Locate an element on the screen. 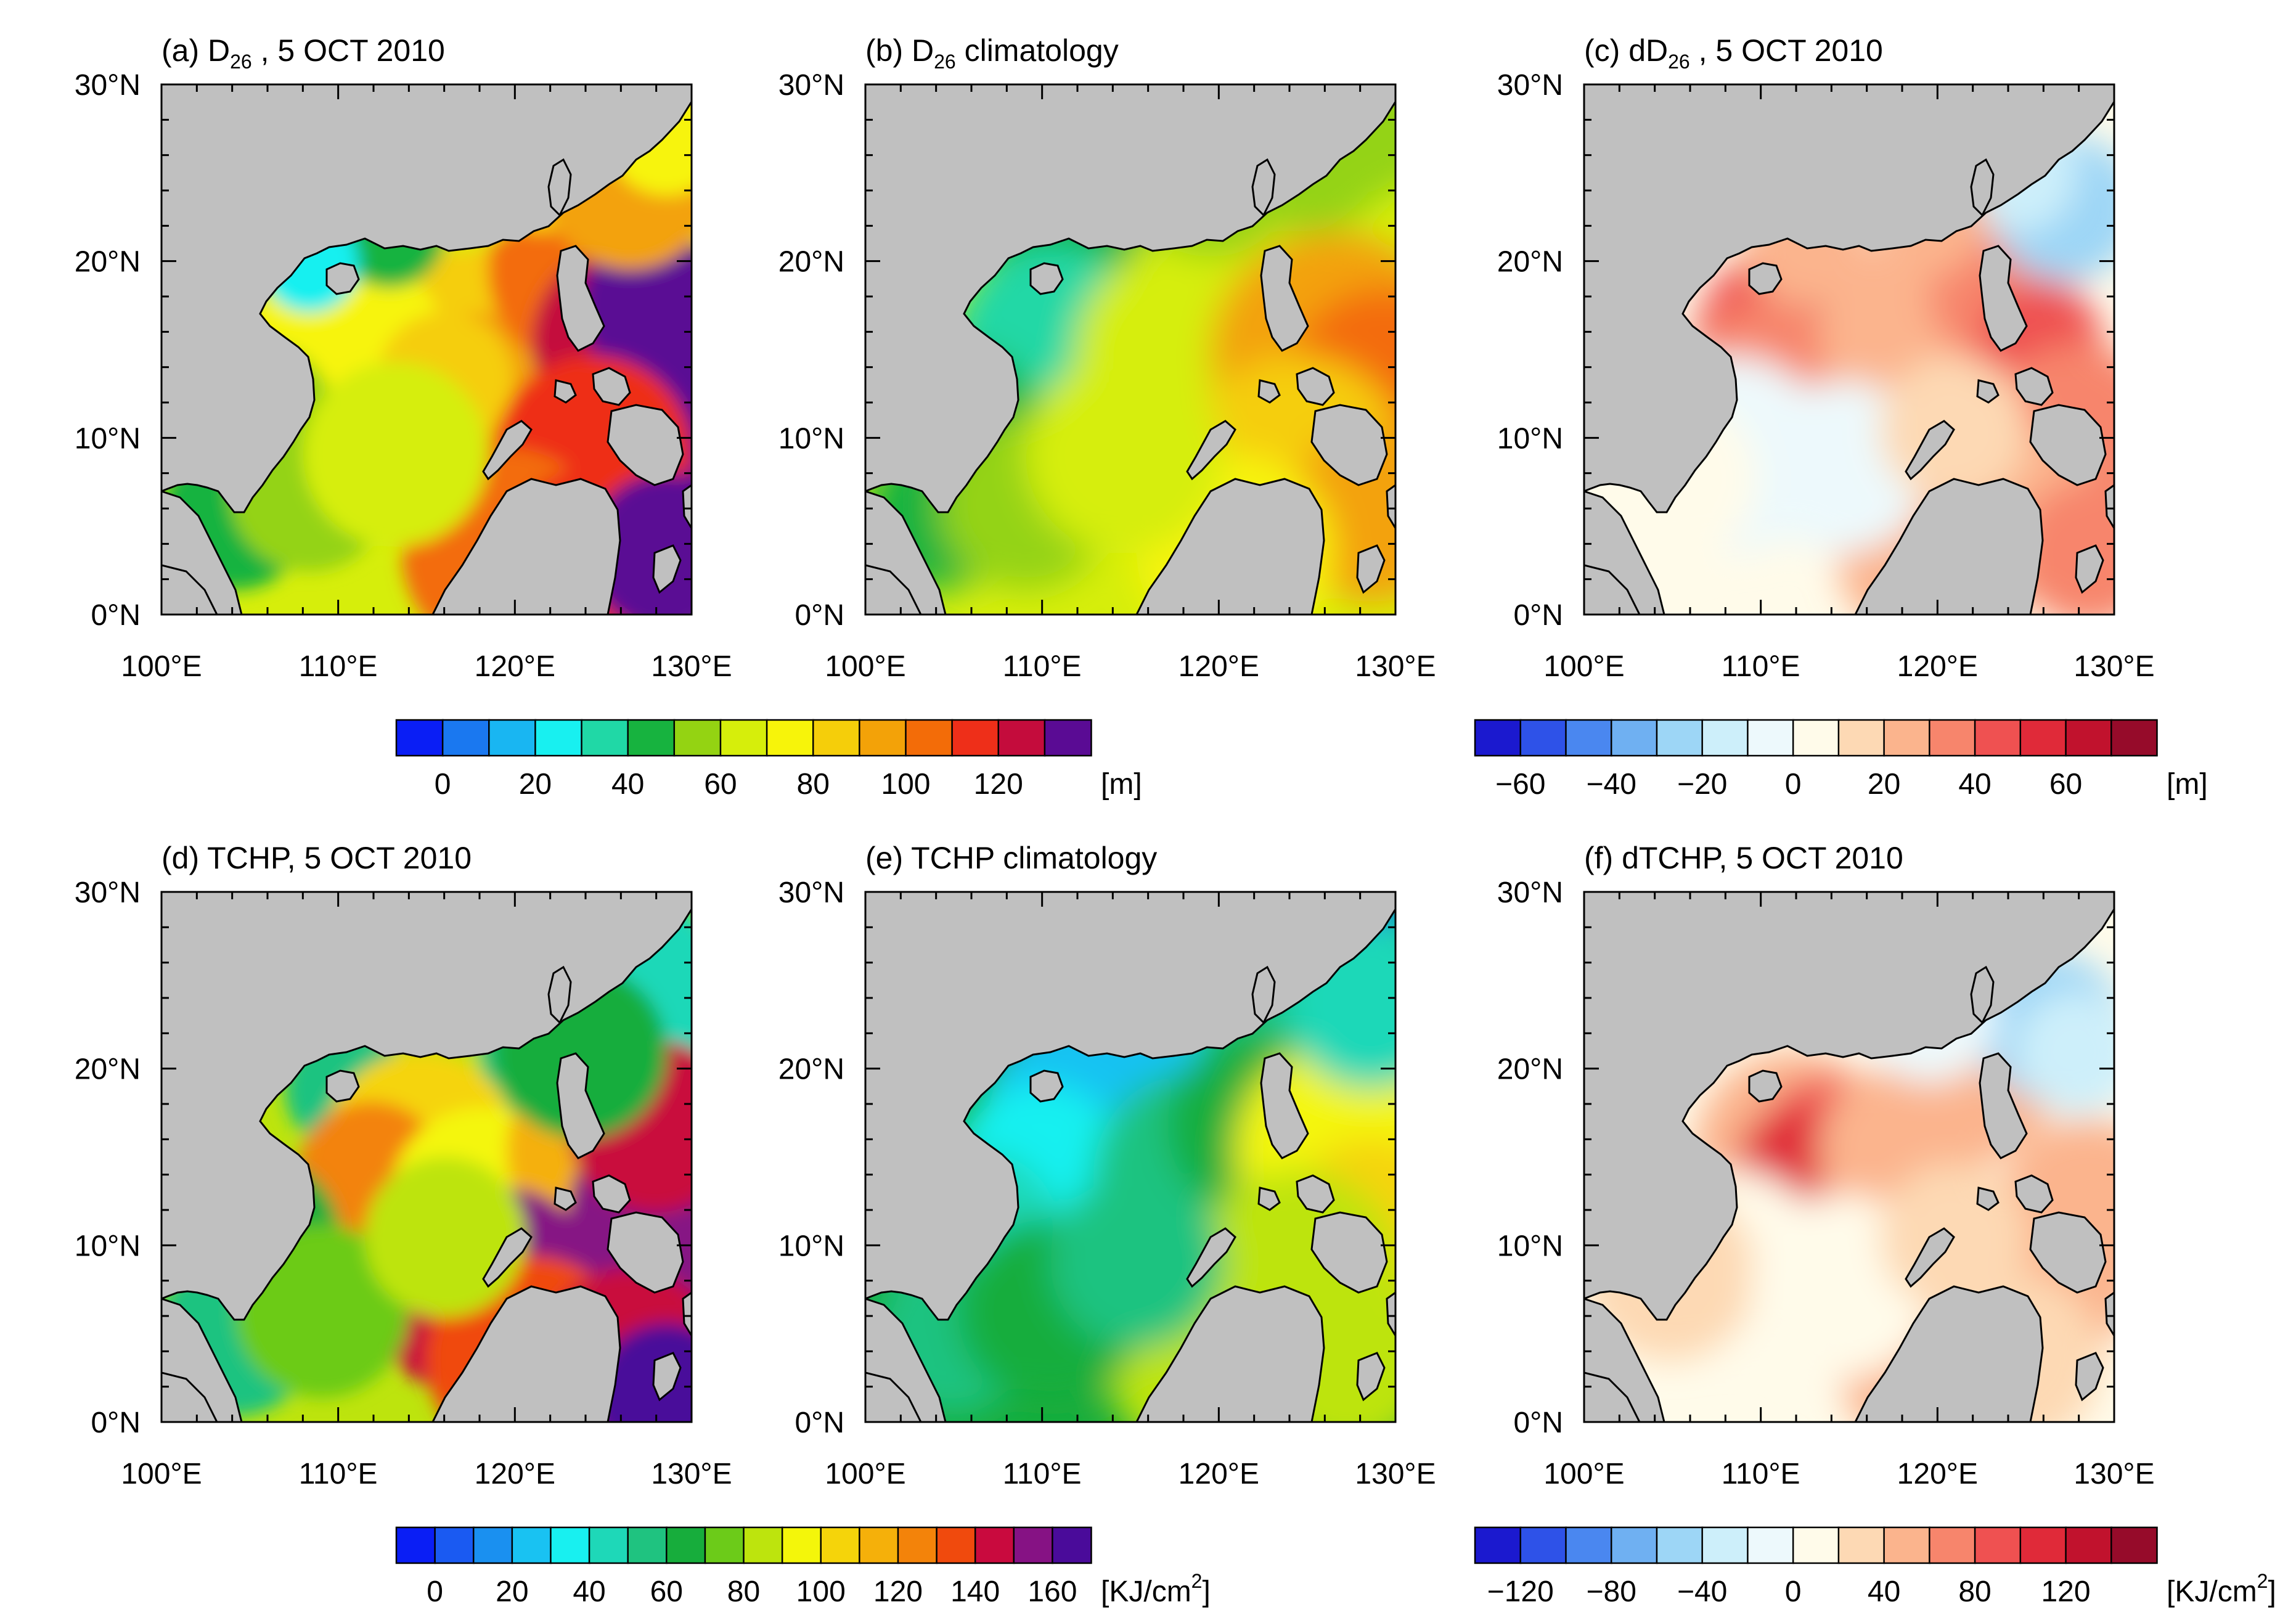 This screenshot has height=1618, width=2296. colorbar-dtchp-tick-0: −120 is located at coordinates (1521, 1592).